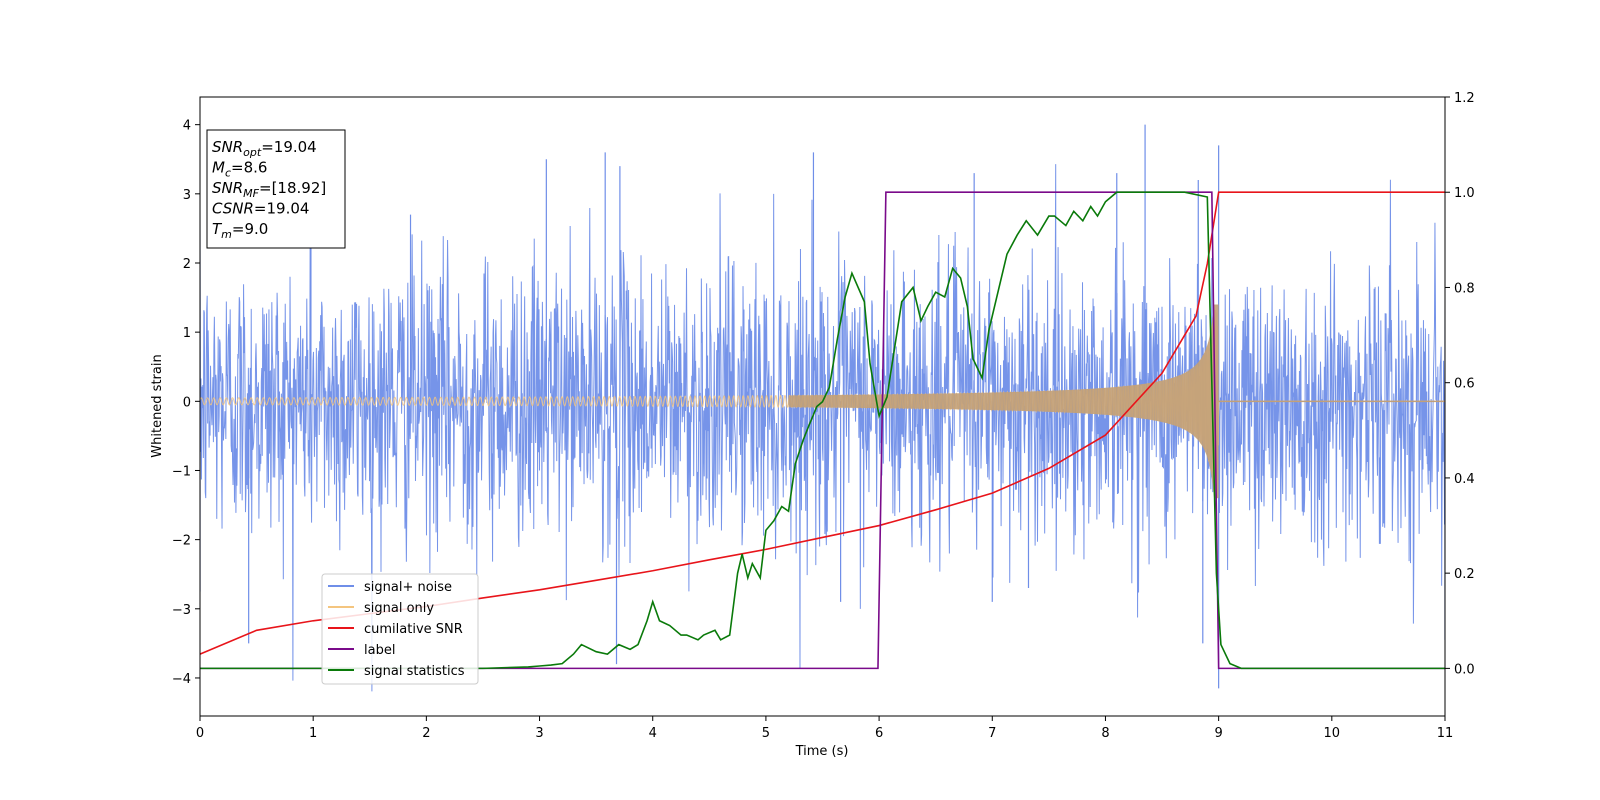 The image size is (1600, 800). Describe the element at coordinates (187, 264) in the screenshot. I see `y-tick-label: 2` at that location.